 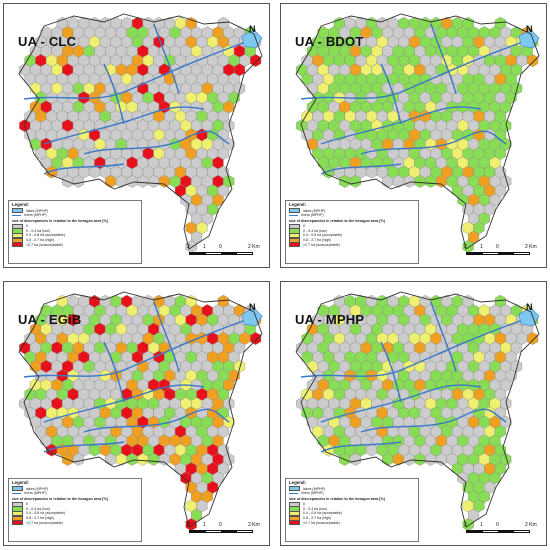 I want to click on panel-title: UA - BDOT, so click(x=329, y=41).